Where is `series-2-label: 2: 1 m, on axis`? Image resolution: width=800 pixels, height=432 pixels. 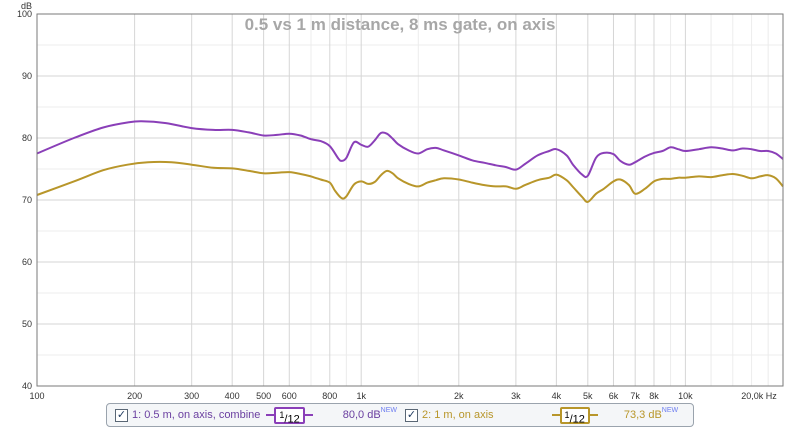 series-2-label: 2: 1 m, on axis is located at coordinates (458, 415).